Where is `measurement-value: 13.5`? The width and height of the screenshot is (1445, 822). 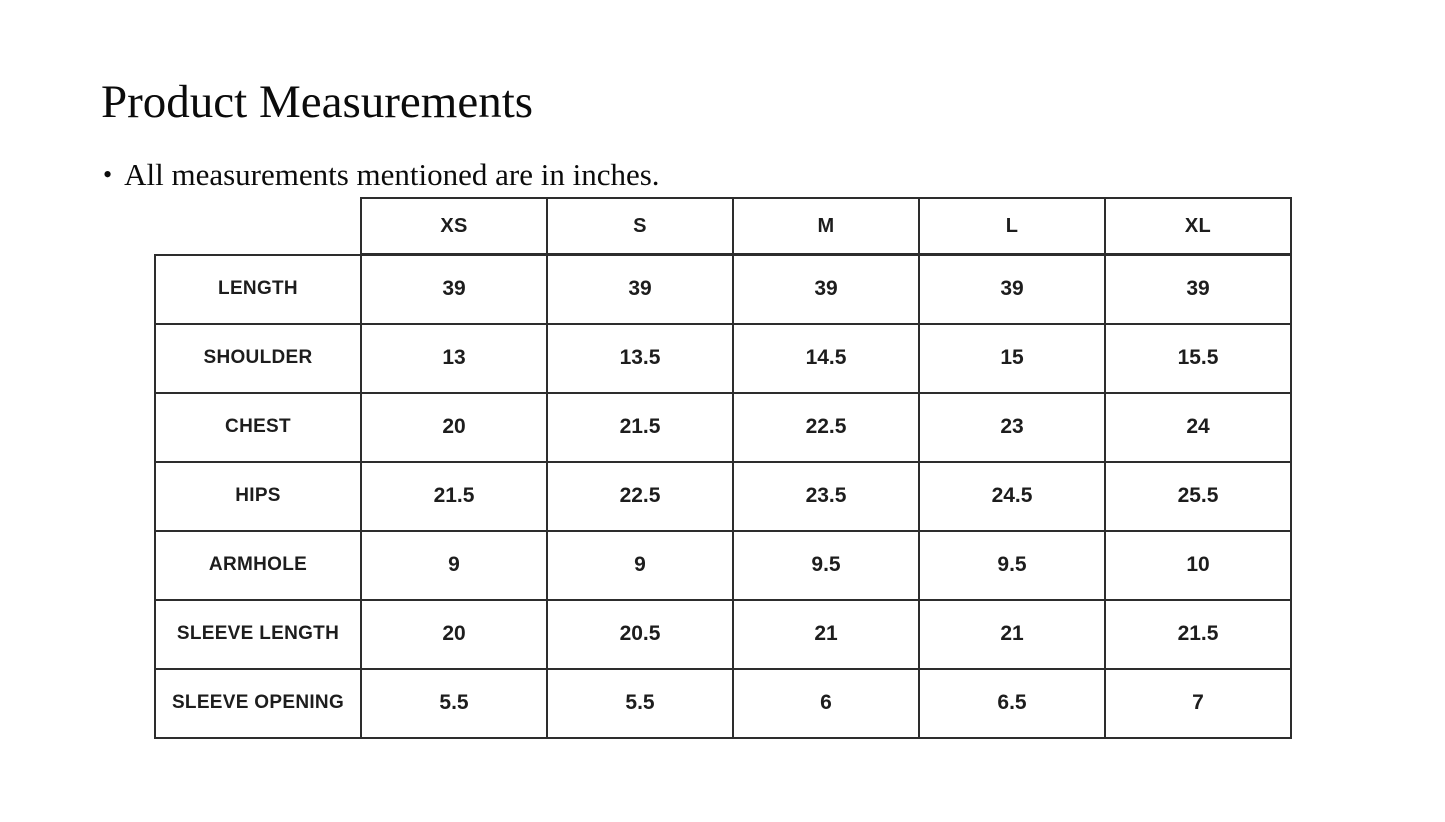
measurement-value: 13.5 is located at coordinates (640, 358).